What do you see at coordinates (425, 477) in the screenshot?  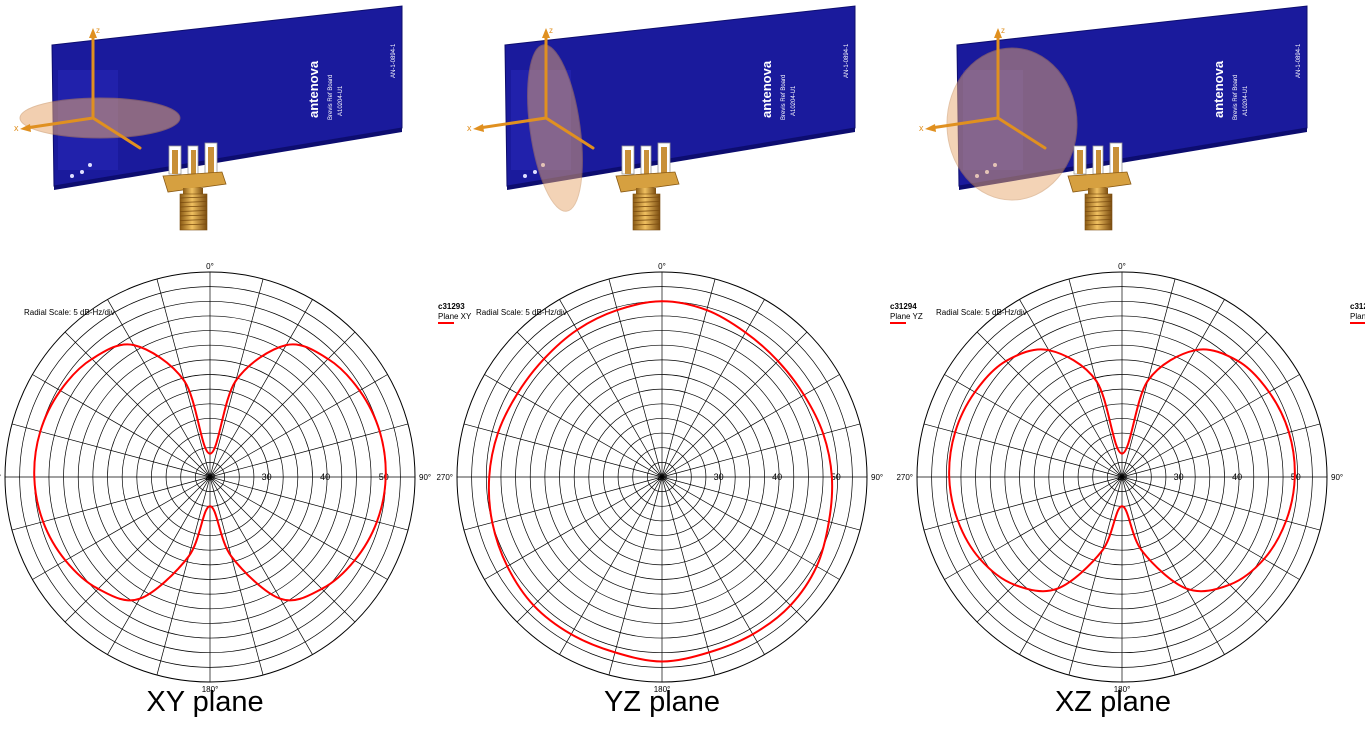 I see `angle-label-90: 90°` at bounding box center [425, 477].